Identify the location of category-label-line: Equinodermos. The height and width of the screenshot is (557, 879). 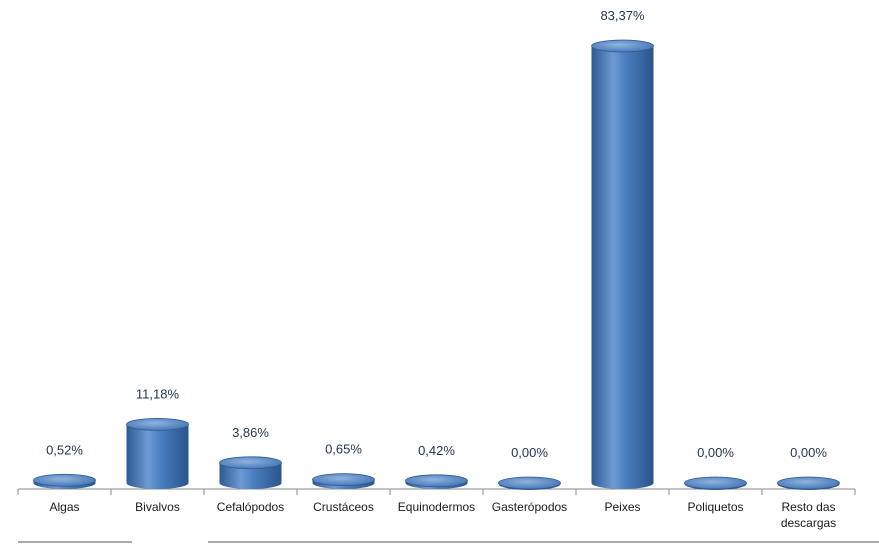
(436, 507).